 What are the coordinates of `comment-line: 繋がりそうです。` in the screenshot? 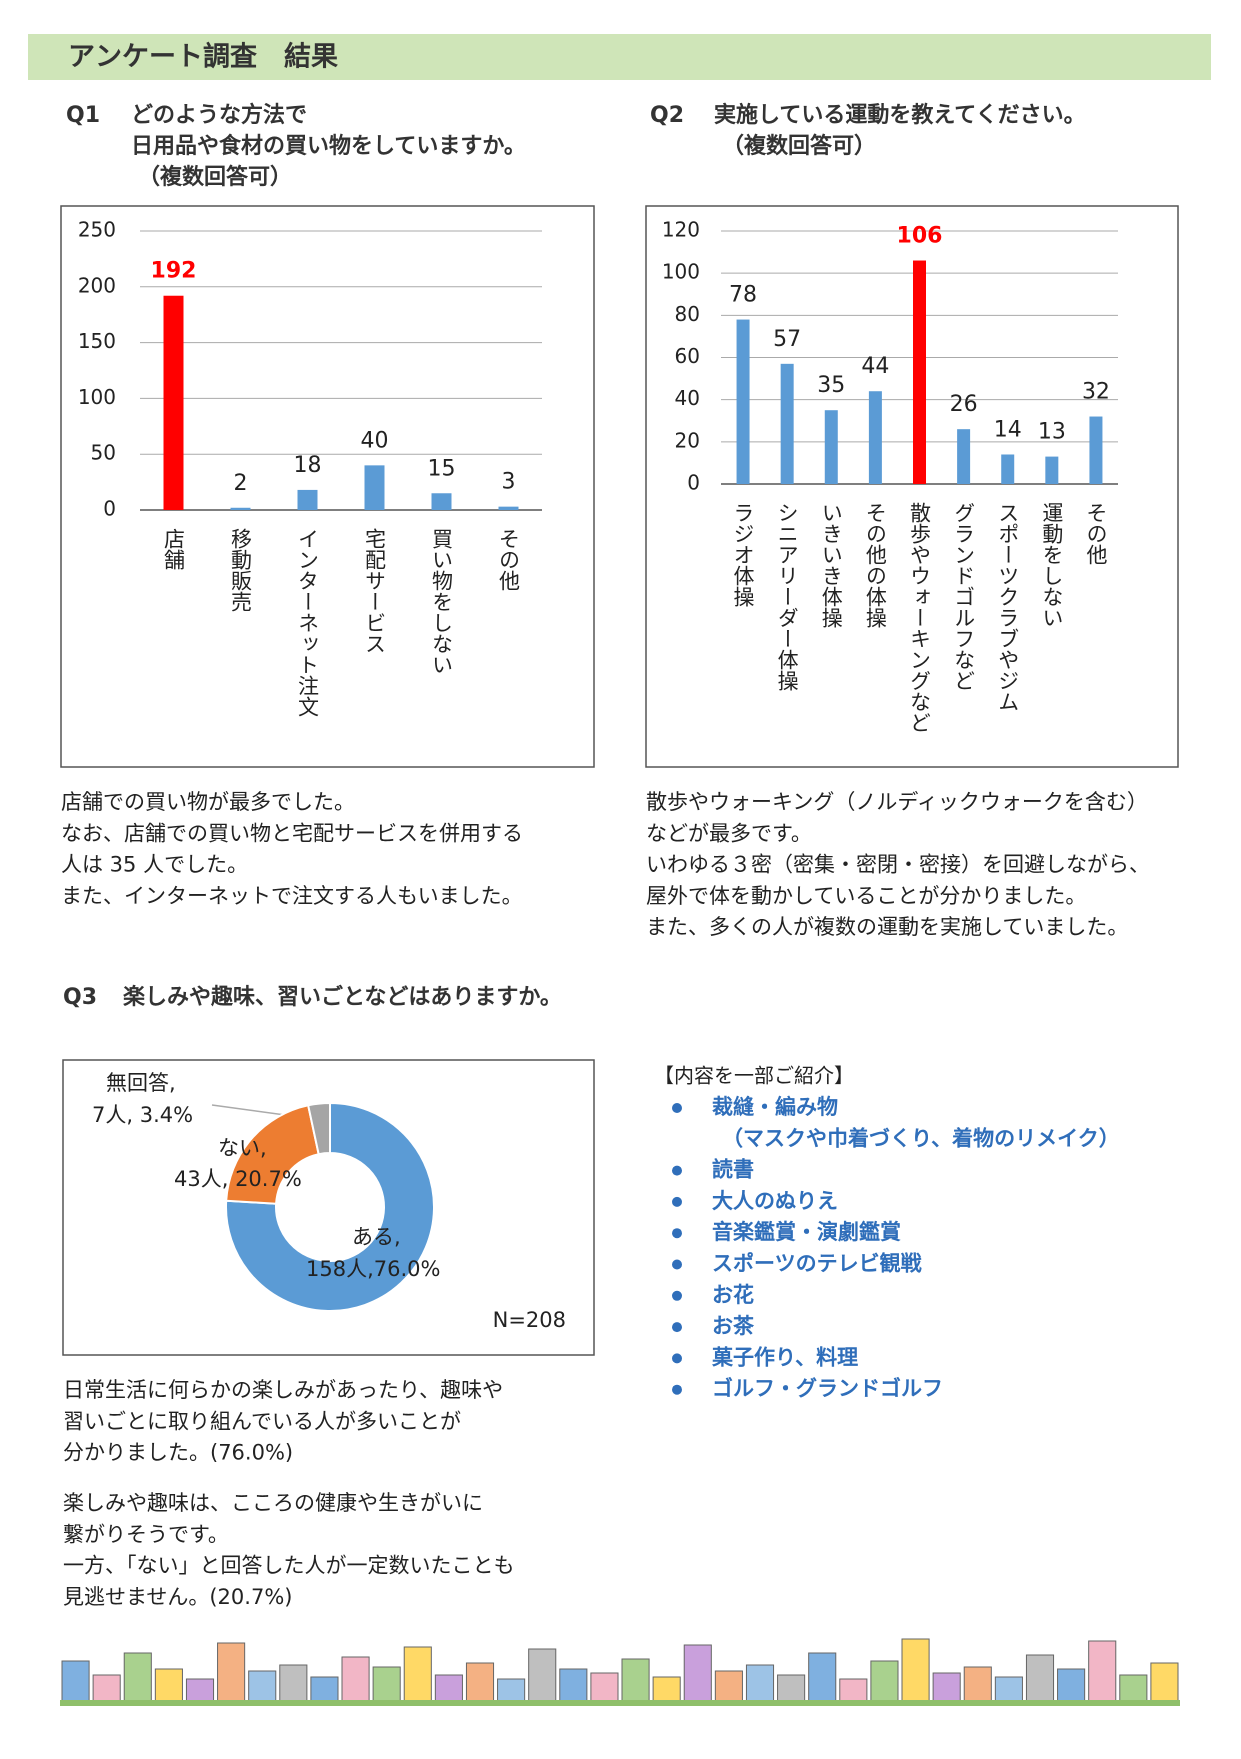 It's located at (146, 1534).